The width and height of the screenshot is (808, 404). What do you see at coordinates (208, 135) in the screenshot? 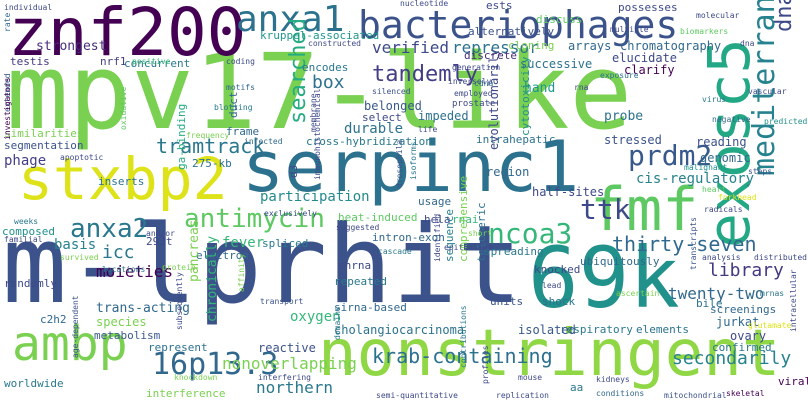
I see `word-frequency: frequency` at bounding box center [208, 135].